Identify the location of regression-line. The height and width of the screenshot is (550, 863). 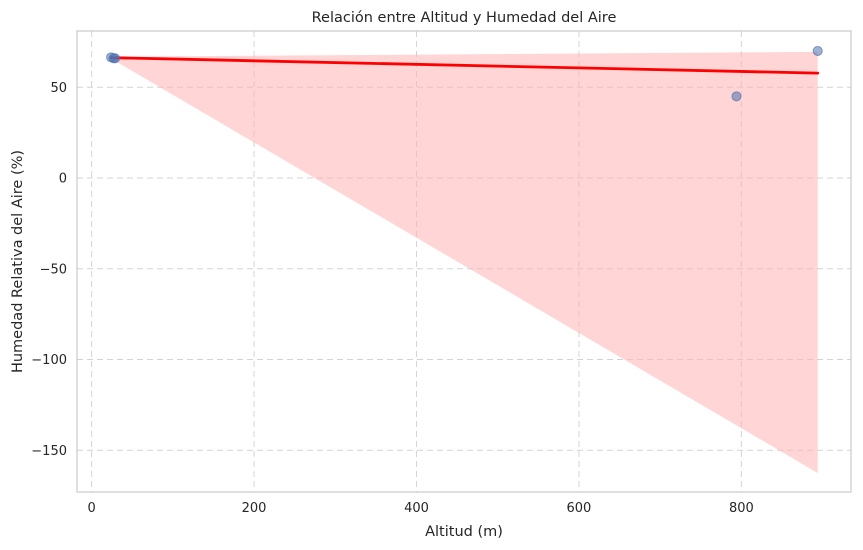
(464, 65).